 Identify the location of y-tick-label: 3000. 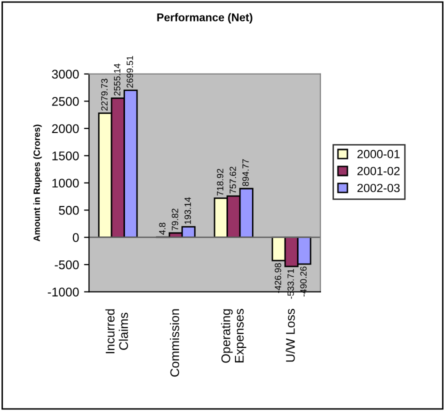
(65, 74).